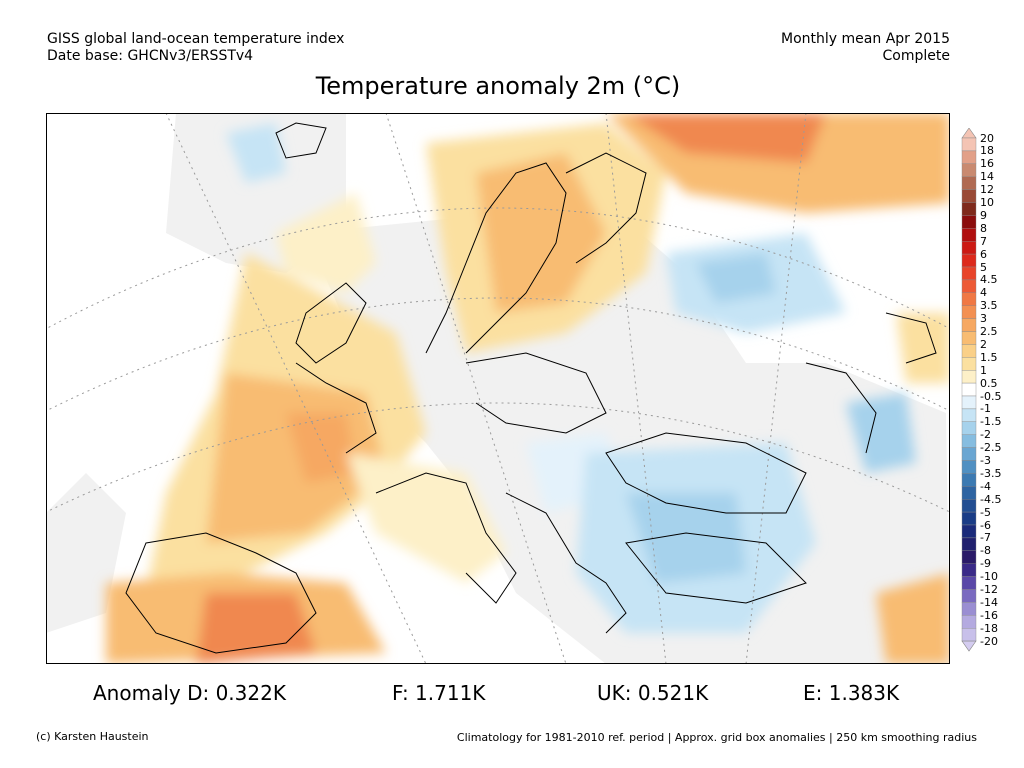  Describe the element at coordinates (989, 357) in the screenshot. I see `colorbar-label: 1.5` at that location.